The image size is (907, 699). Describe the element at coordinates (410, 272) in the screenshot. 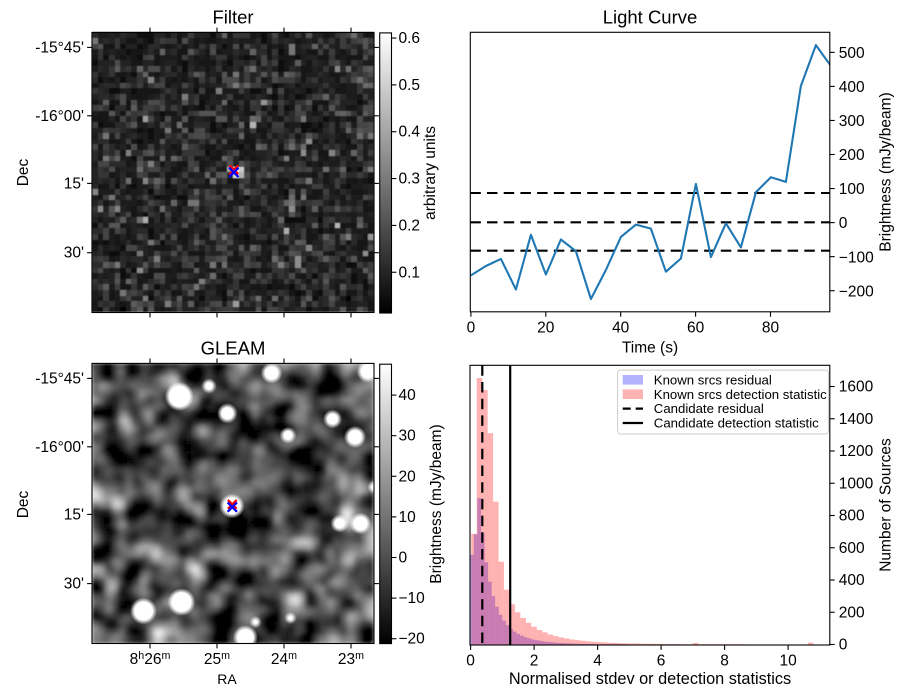

I see `svg-text: 0.1` at that location.